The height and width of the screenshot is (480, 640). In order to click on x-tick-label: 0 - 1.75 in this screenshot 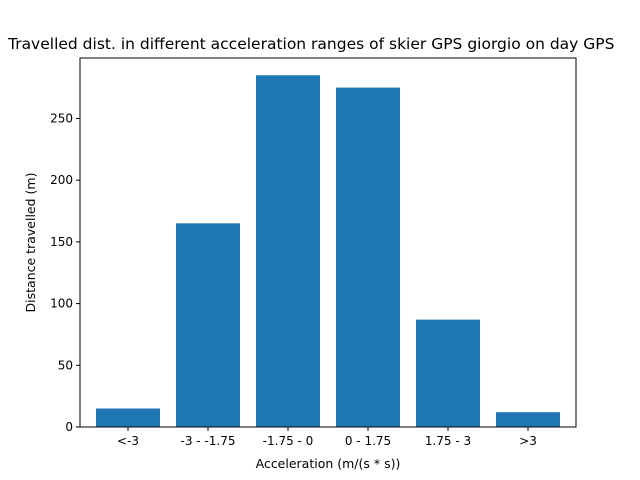, I will do `click(368, 441)`.